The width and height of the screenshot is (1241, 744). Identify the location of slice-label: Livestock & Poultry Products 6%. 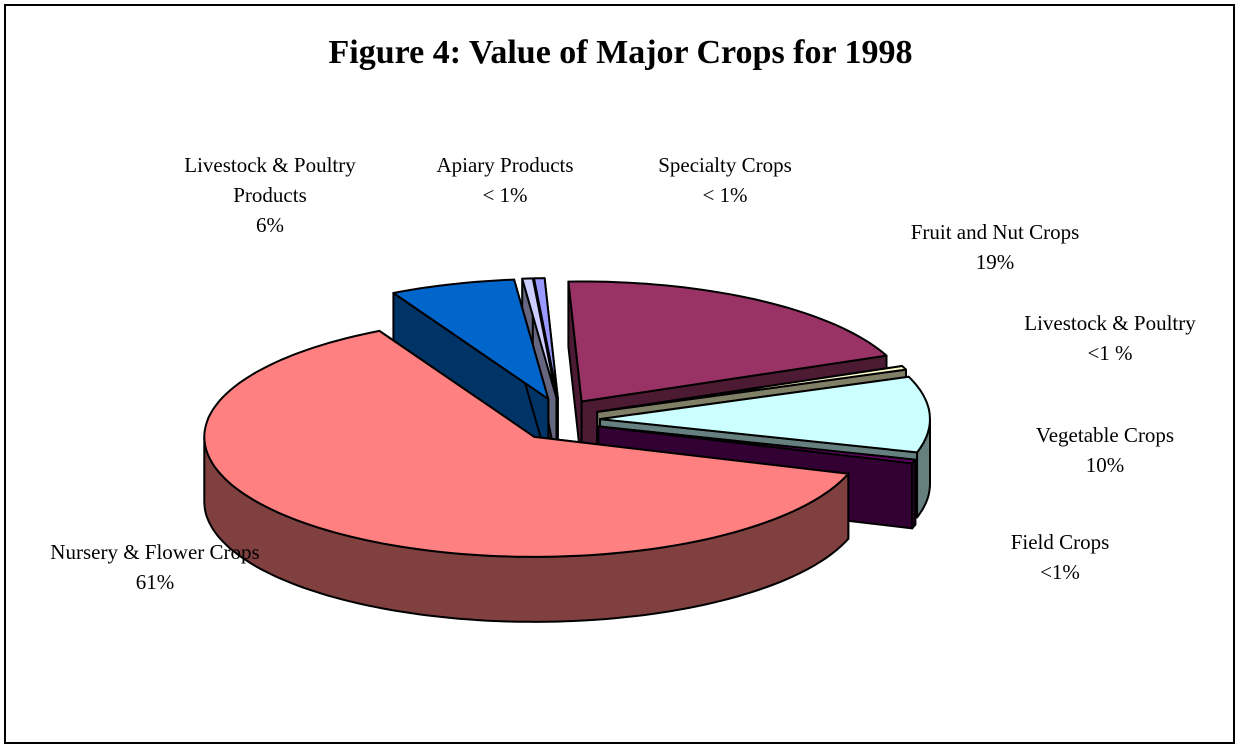
(270, 195).